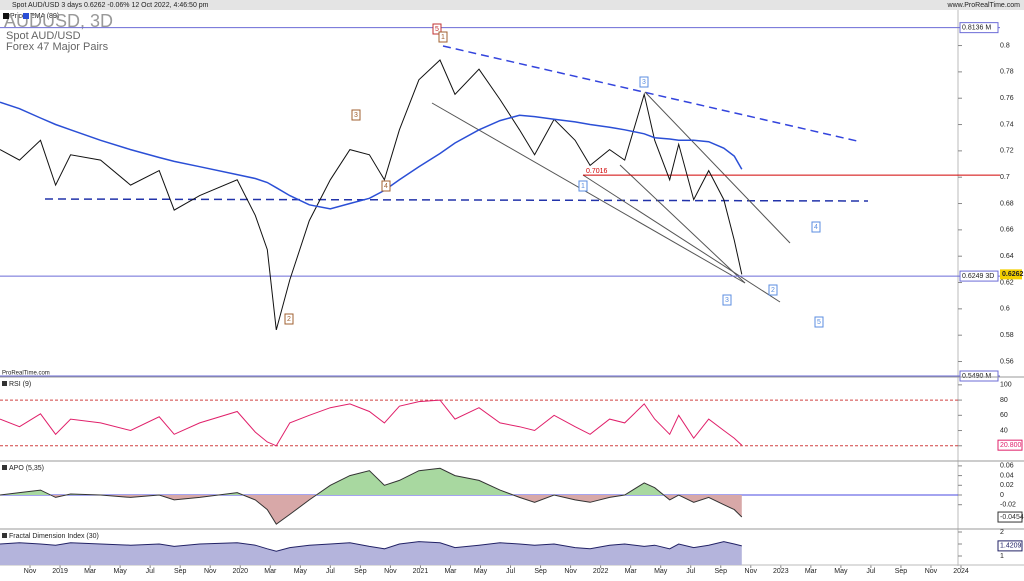  What do you see at coordinates (1002, 532) in the screenshot?
I see `y-tick-label: 2` at bounding box center [1002, 532].